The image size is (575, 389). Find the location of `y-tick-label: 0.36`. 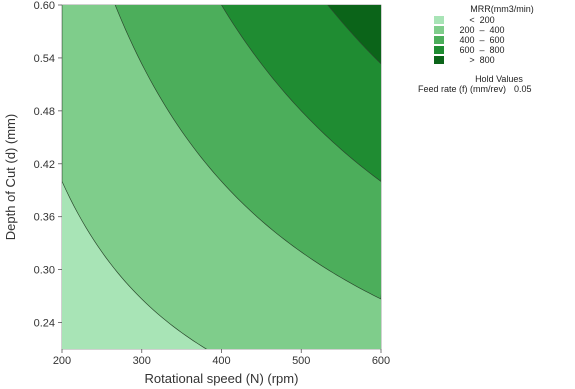

y-tick-label: 0.36 is located at coordinates (44, 218).